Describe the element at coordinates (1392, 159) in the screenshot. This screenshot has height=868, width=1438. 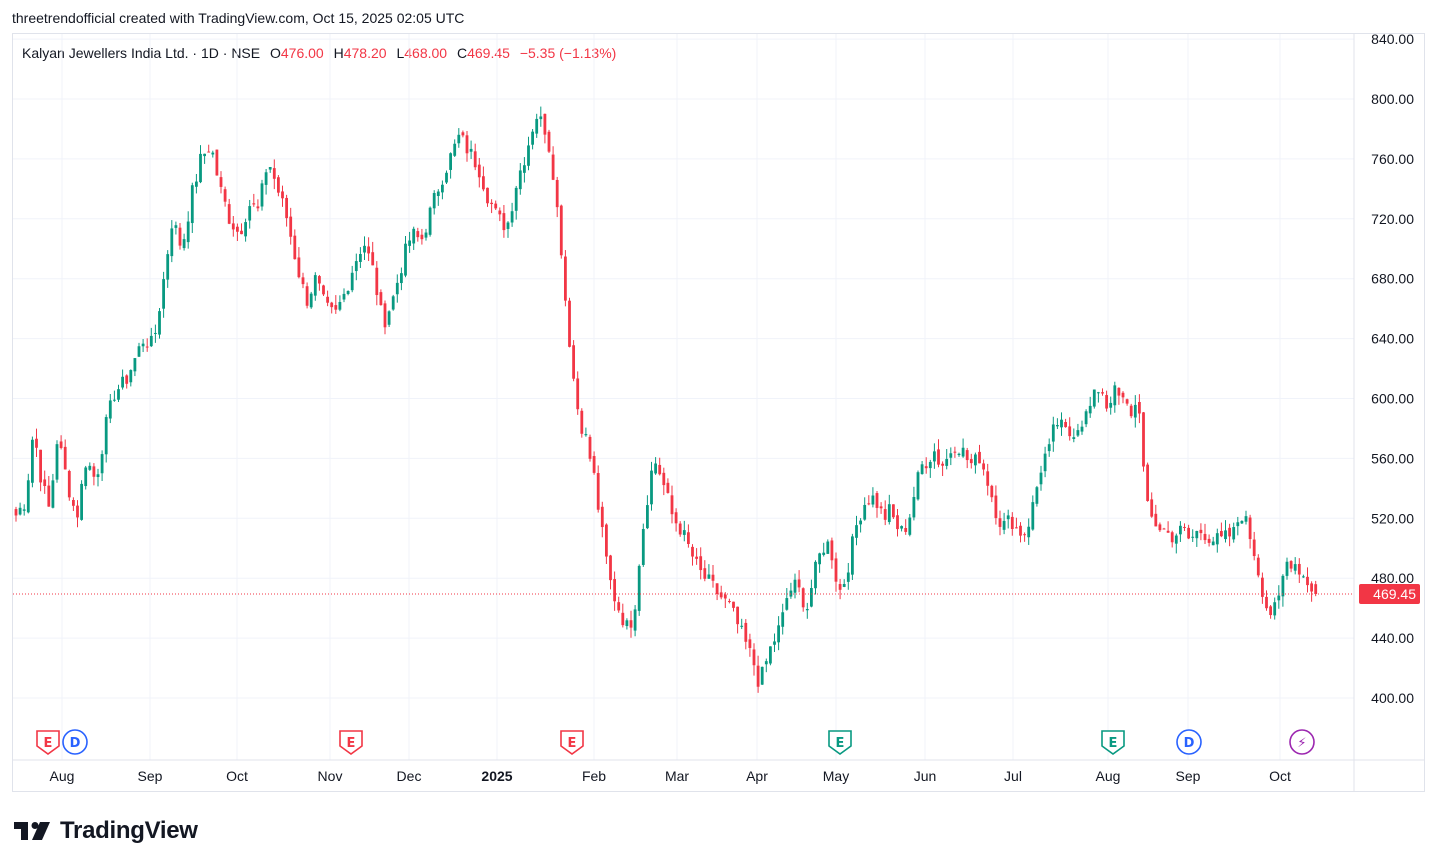
I see `y-tick-label: 760.00` at that location.